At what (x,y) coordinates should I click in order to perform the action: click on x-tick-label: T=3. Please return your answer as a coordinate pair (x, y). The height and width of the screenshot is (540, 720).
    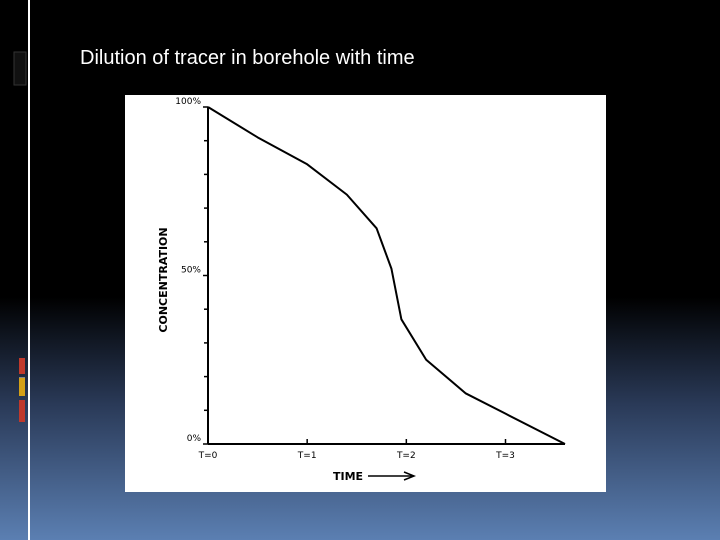
    Looking at the image, I should click on (505, 456).